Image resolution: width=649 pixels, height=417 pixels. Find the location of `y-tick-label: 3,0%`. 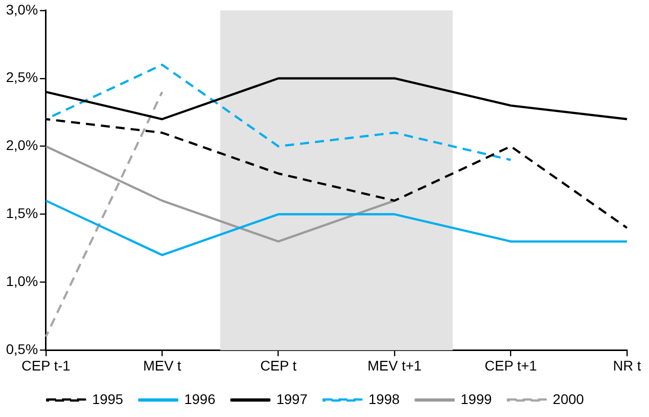

y-tick-label: 3,0% is located at coordinates (22, 9).